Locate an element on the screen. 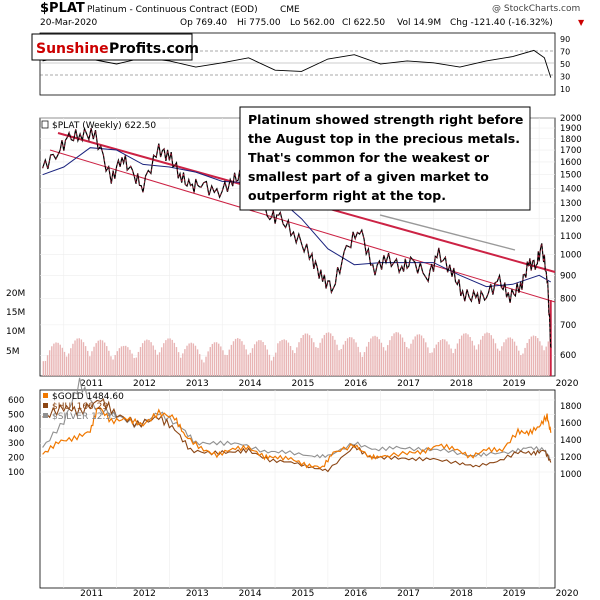 Image resolution: width=600 pixels, height=600 pixels. legend-marker-icon is located at coordinates (45, 124).